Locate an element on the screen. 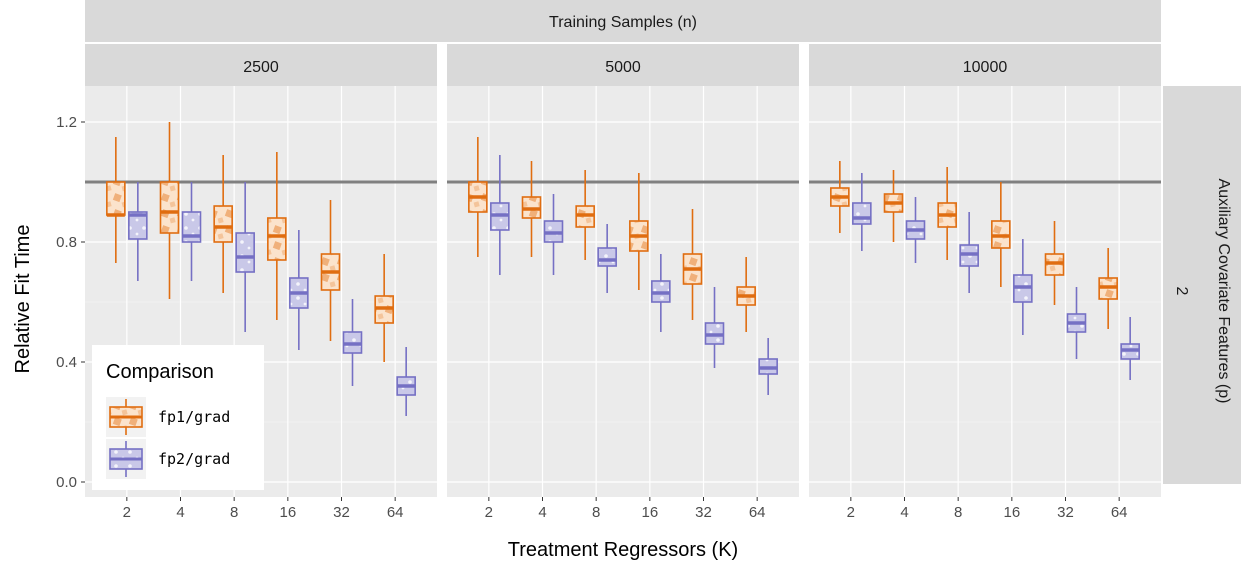 The height and width of the screenshot is (568, 1241). panel-strip-label: 2500 is located at coordinates (261, 67).